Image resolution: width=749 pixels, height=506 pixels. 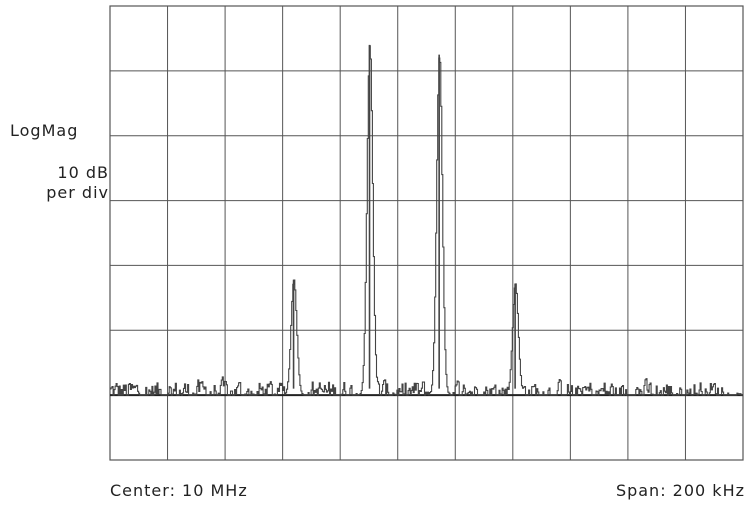 What do you see at coordinates (77, 192) in the screenshot?
I see `y-axis-scale-unit-label: per div` at bounding box center [77, 192].